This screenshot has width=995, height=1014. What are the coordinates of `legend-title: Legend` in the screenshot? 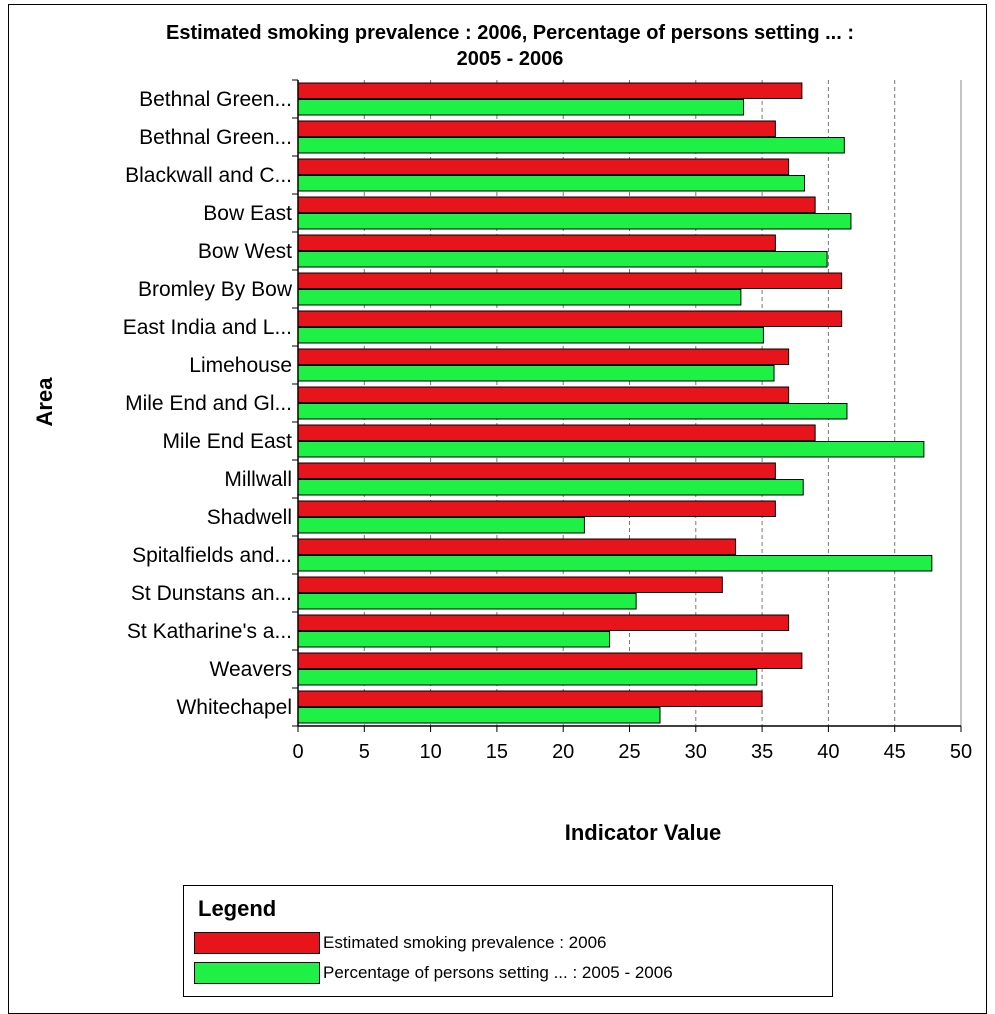 It's located at (237, 908).